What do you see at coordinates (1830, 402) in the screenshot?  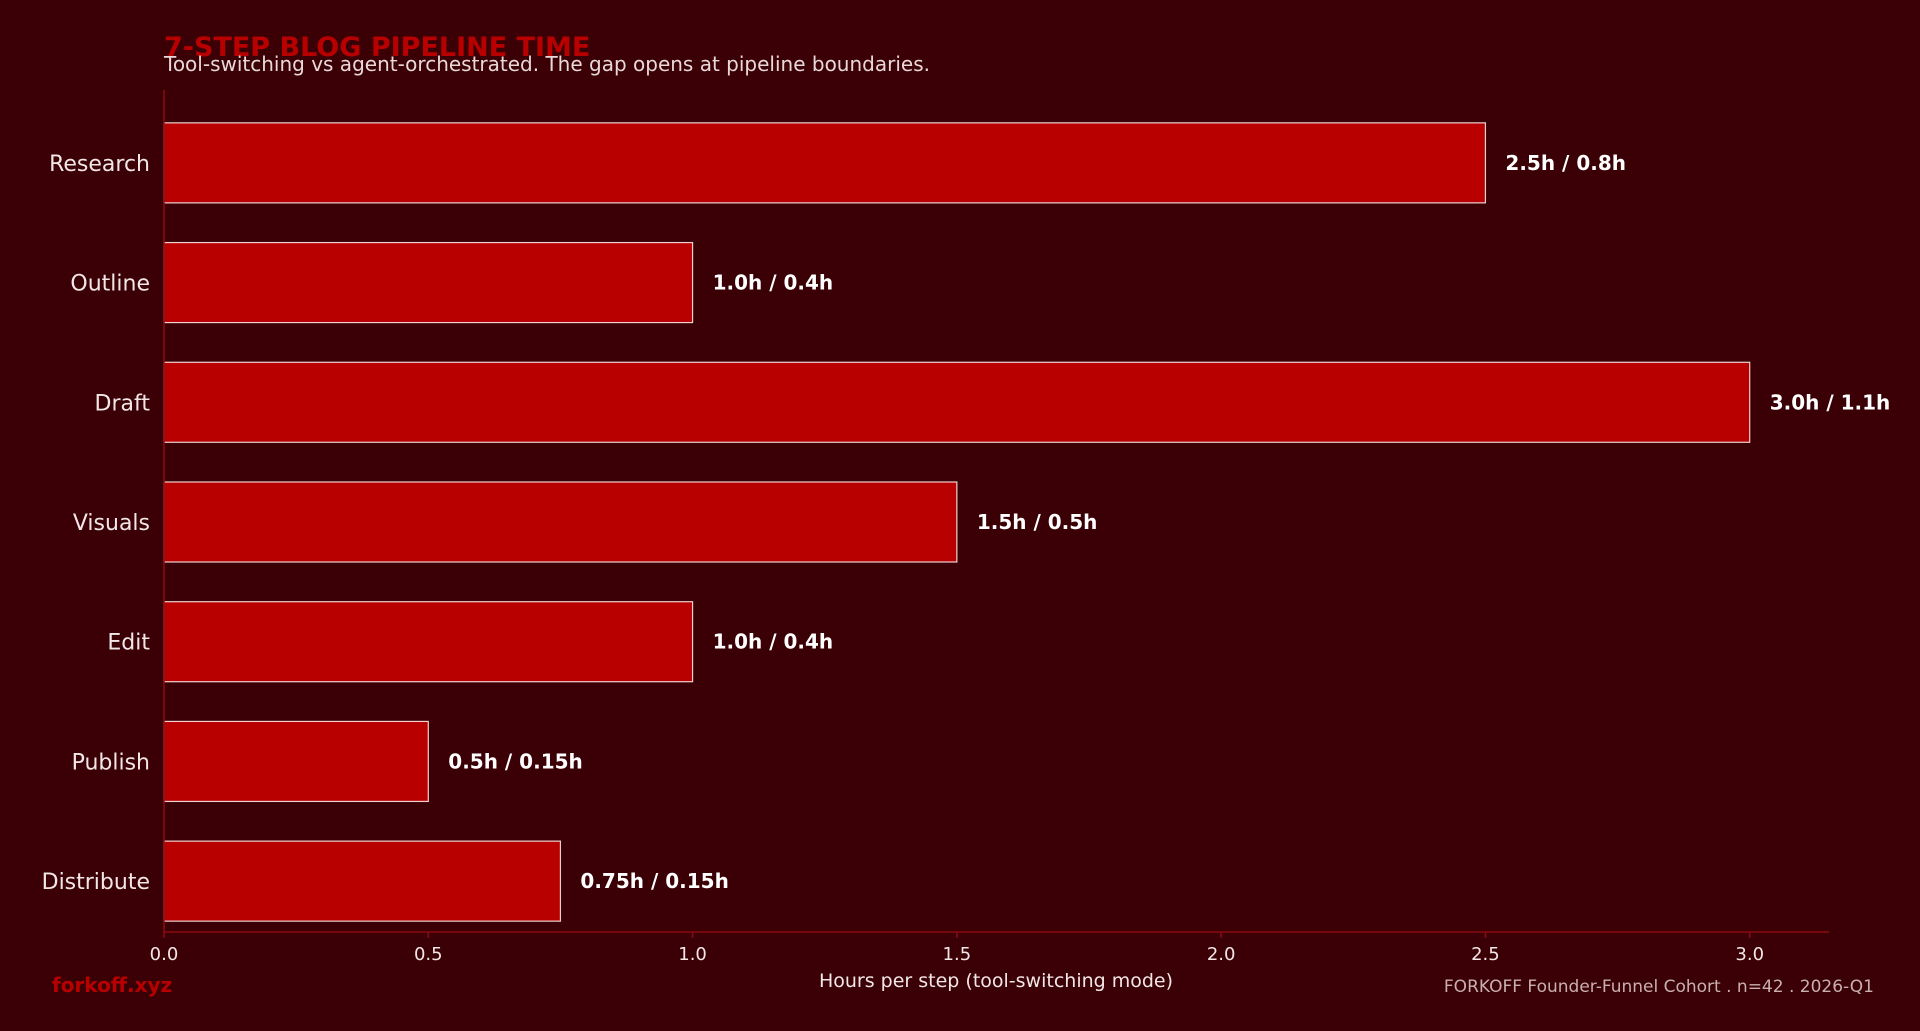 I see `data-label-draft: 3.0h / 1.1h` at bounding box center [1830, 402].